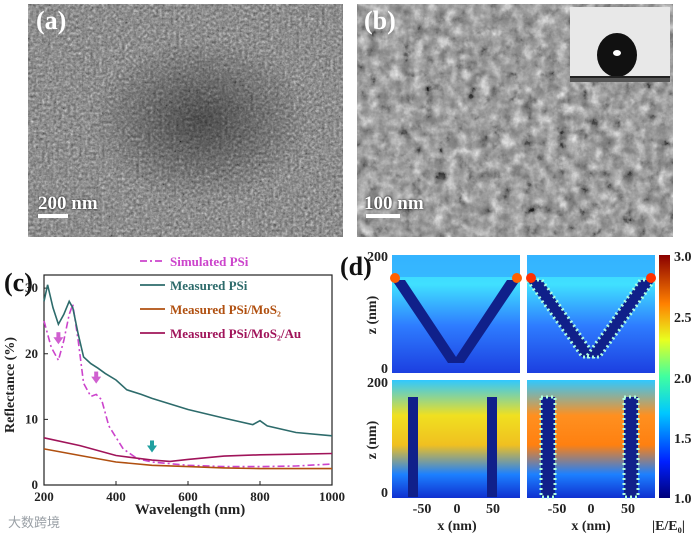  Describe the element at coordinates (683, 257) in the screenshot. I see `colorbar-tick-3.0: 3.0` at that location.